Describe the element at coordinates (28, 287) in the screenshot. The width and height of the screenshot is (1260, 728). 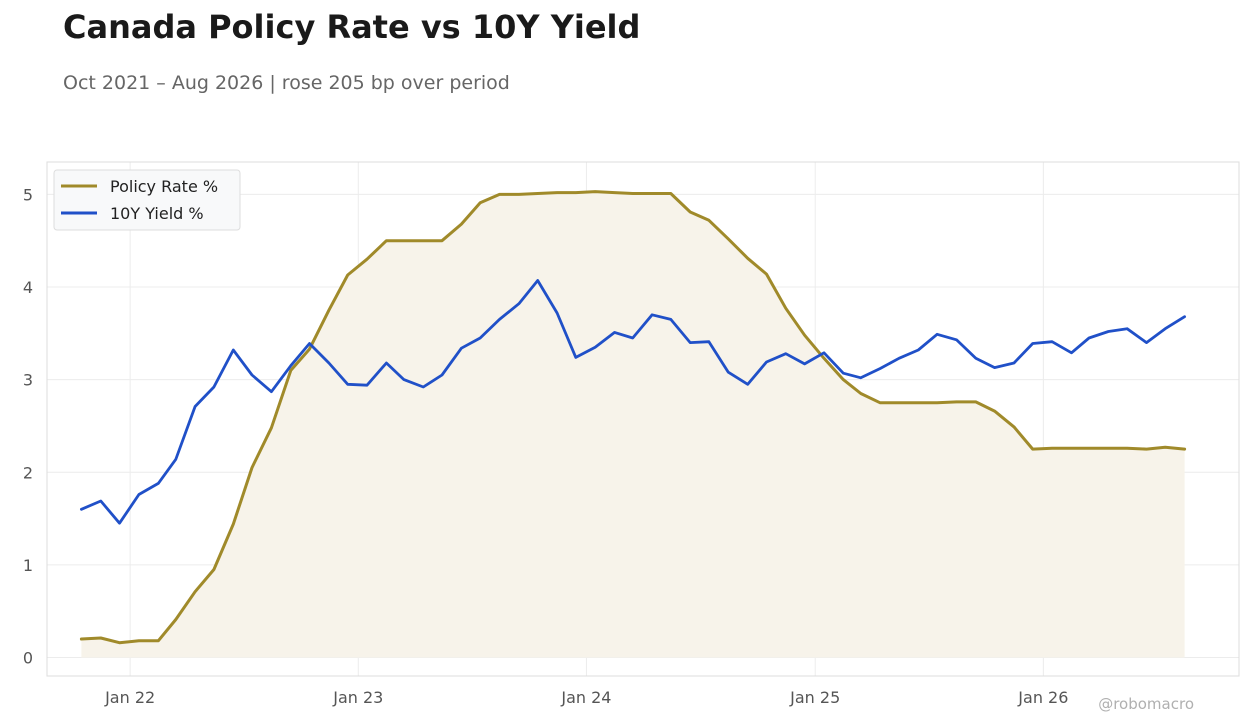
I see `y-tick-label: 4` at that location.